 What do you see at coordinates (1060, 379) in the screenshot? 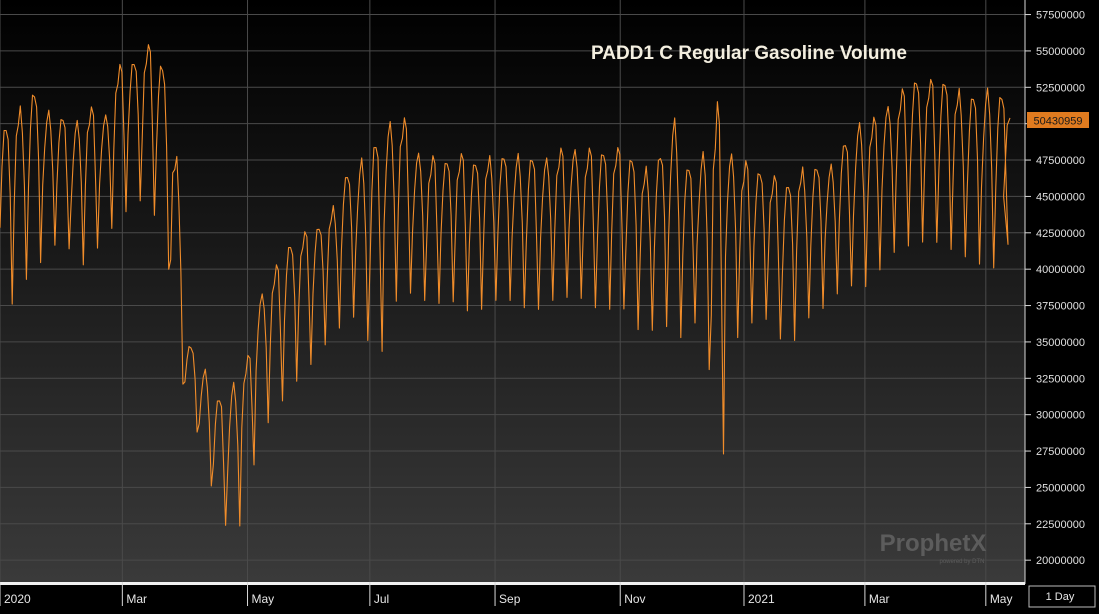
I see `y-tick-label: 32500000` at bounding box center [1060, 379].